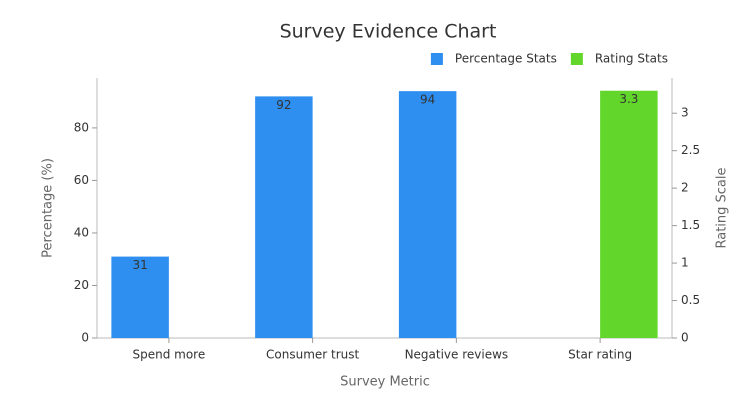 This screenshot has height=409, width=755. What do you see at coordinates (600, 355) in the screenshot?
I see `x-tick-label: Star rating` at bounding box center [600, 355].